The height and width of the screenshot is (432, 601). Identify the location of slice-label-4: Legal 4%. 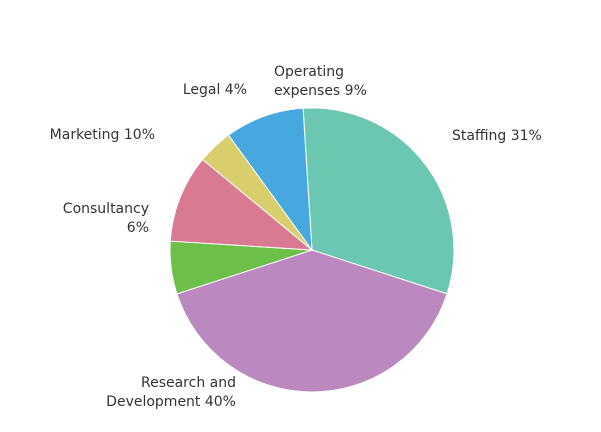
(215, 90).